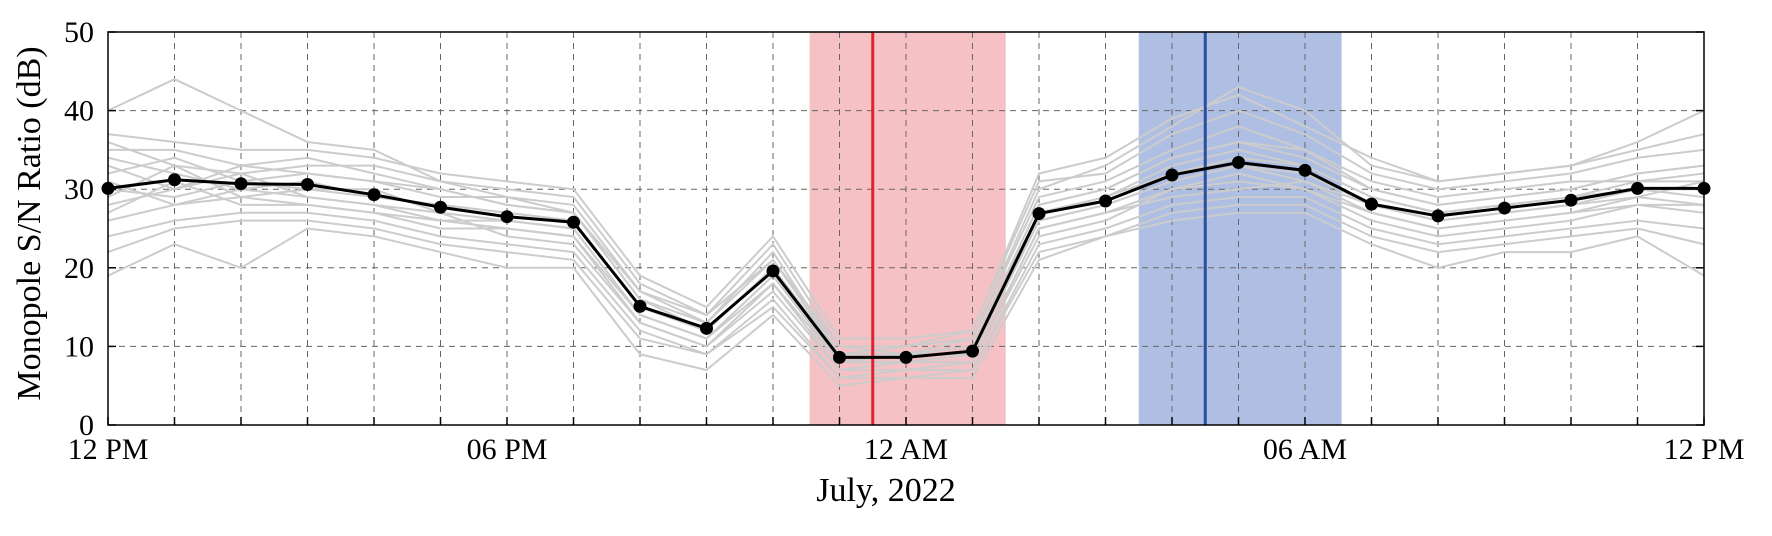 Image resolution: width=1772 pixels, height=536 pixels. What do you see at coordinates (79, 189) in the screenshot?
I see `y-tick-label: 30` at bounding box center [79, 189].